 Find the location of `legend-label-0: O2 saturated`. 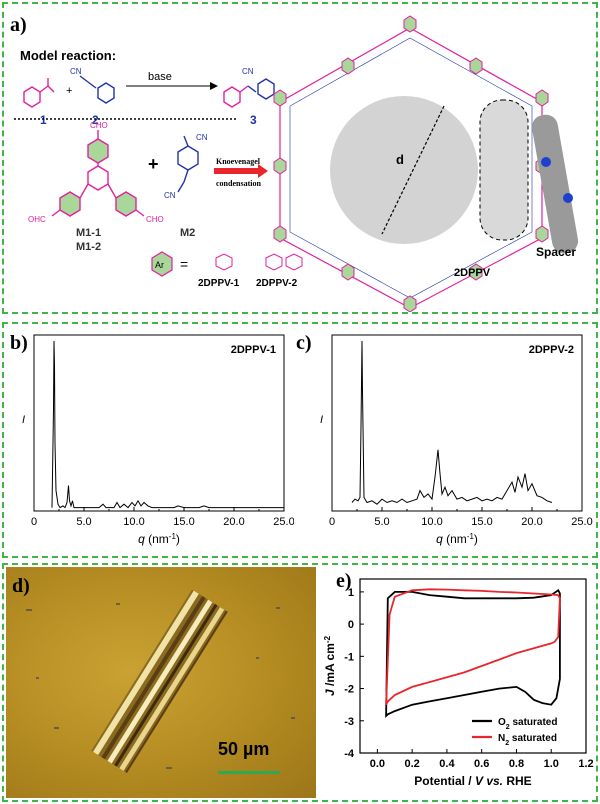

legend-label-0: O2 saturated is located at coordinates (527, 724).